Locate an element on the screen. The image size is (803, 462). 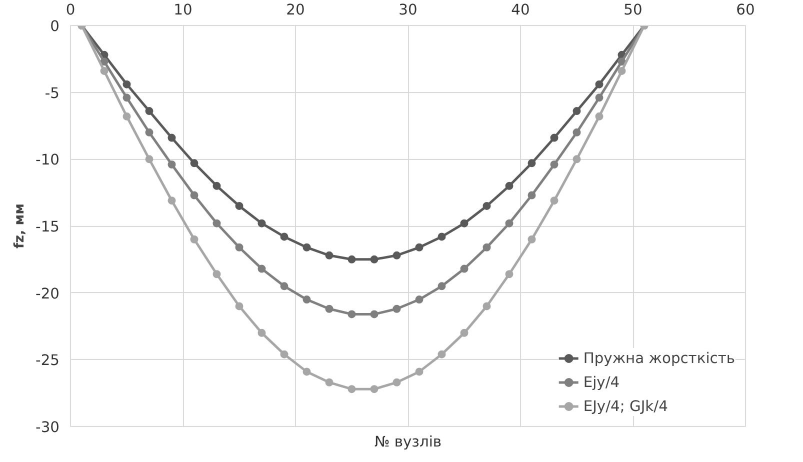
y-tick-label: -30 is located at coordinates (48, 427).